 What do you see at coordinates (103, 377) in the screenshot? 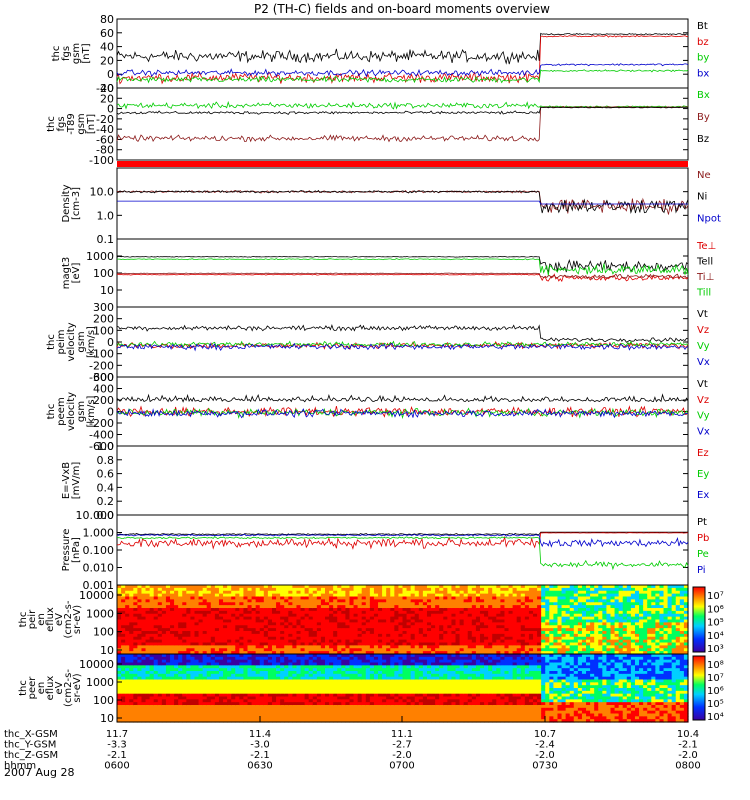
I see `y-tick-label: 600` at bounding box center [103, 377].